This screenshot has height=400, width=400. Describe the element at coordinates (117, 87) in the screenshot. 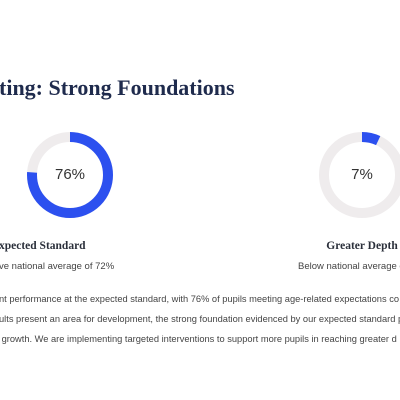

I see `section-heading: ting: Strong Foundations` at that location.